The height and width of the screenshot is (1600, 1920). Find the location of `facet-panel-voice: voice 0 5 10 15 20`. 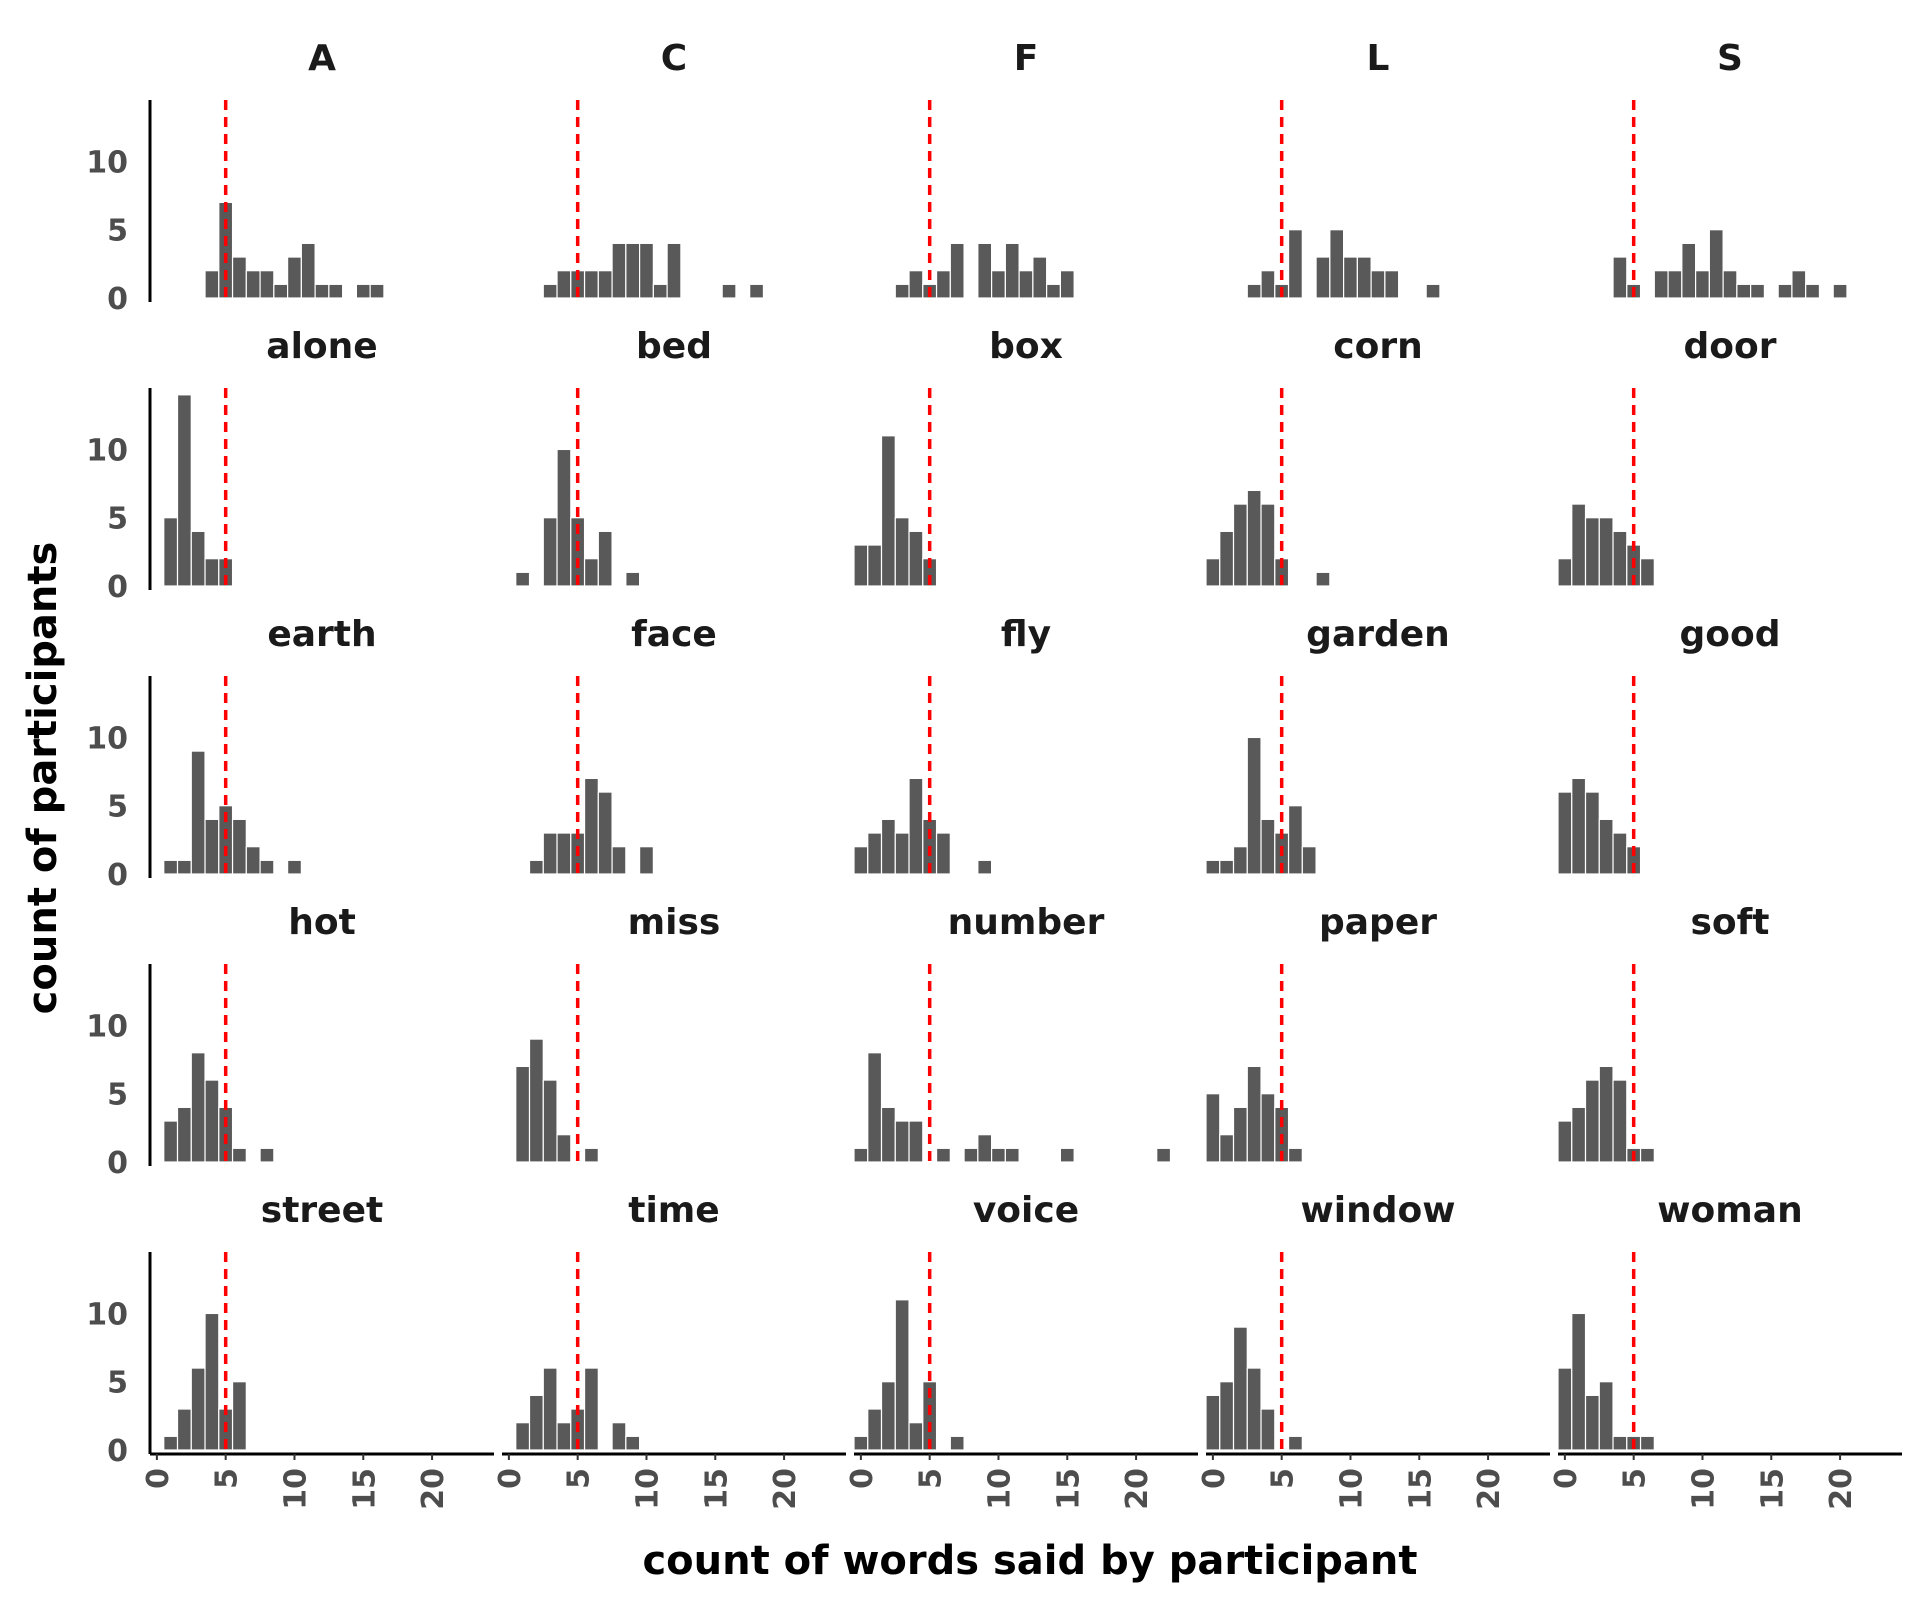

facet-panel-voice: voice 0 5 10 15 20 is located at coordinates (1021, 1350).